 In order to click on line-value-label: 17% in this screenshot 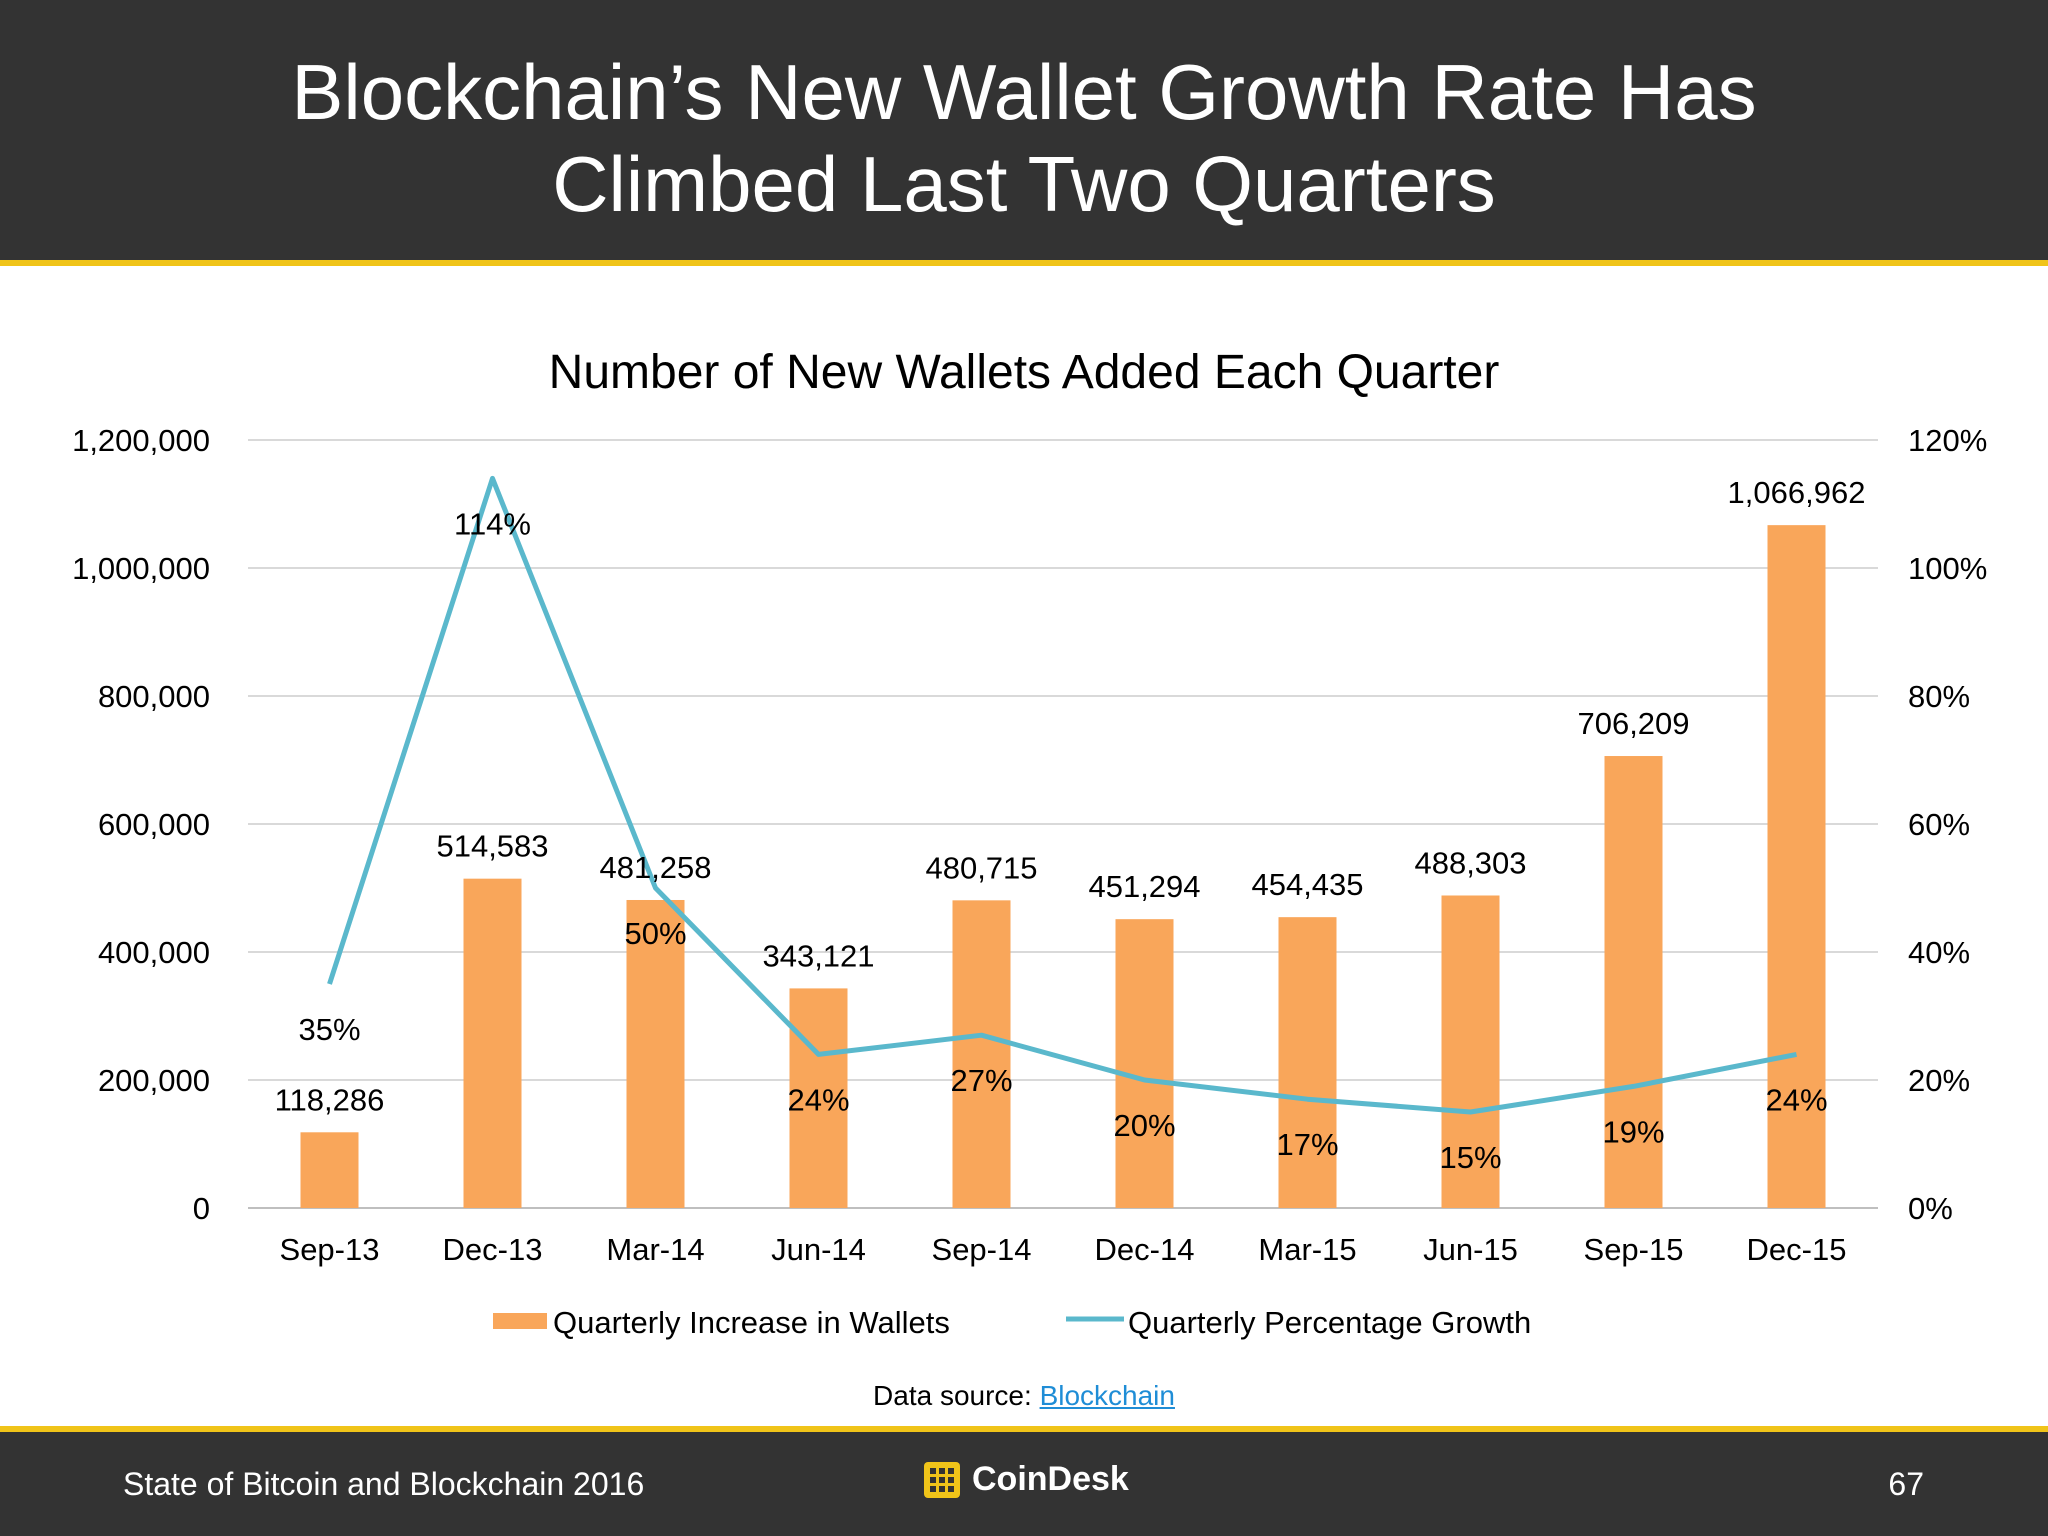, I will do `click(1307, 1144)`.